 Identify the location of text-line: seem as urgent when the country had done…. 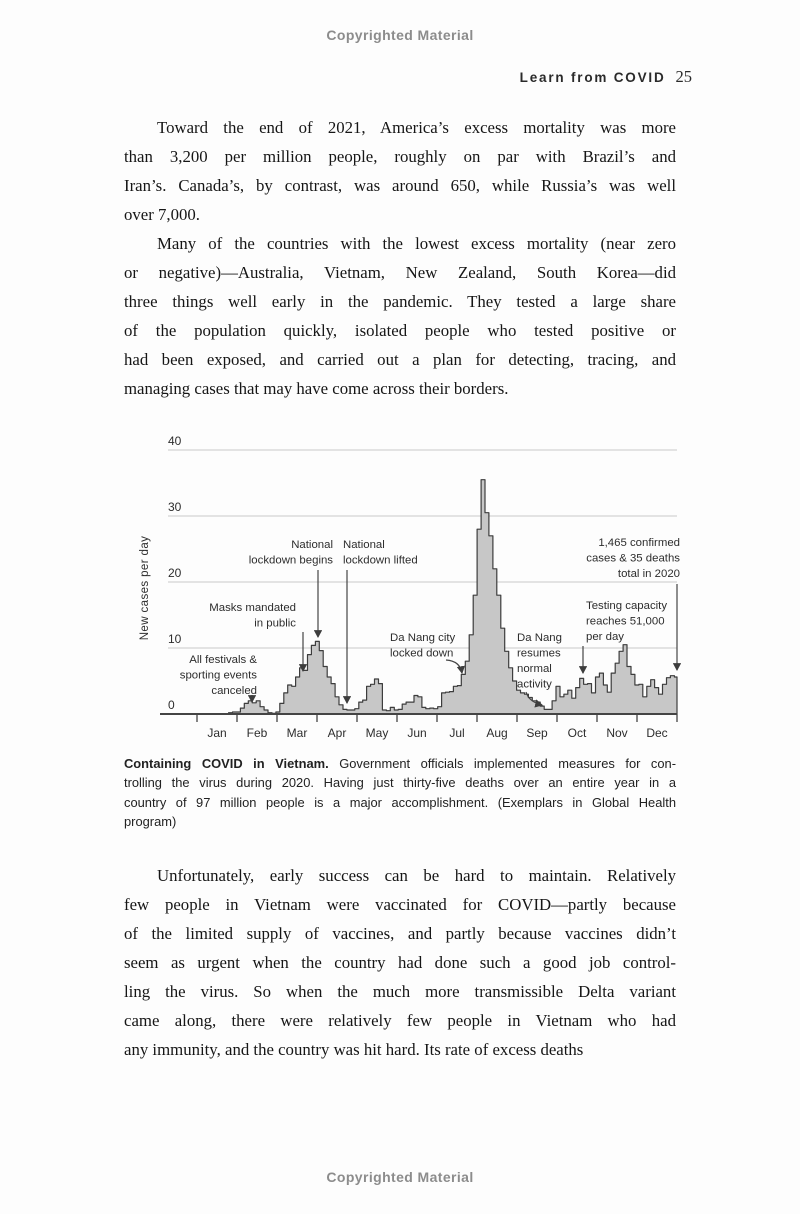
(400, 963).